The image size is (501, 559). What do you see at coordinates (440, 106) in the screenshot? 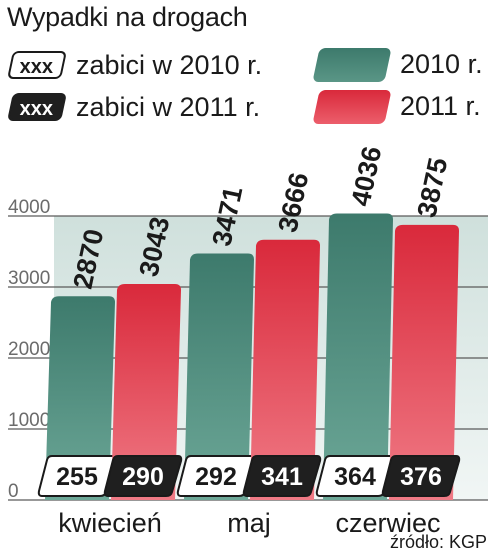
I see `legend-label-2011: 2011 r.` at bounding box center [440, 106].